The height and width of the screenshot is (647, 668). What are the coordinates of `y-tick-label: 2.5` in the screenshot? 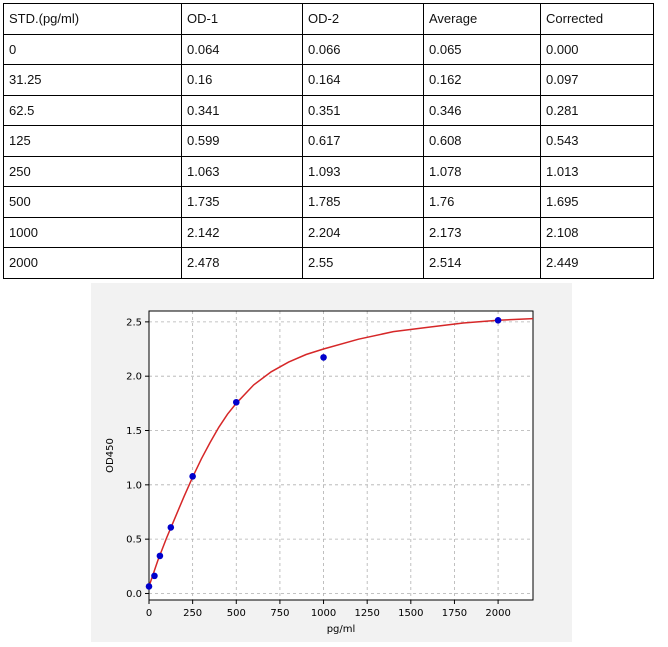 It's located at (134, 322).